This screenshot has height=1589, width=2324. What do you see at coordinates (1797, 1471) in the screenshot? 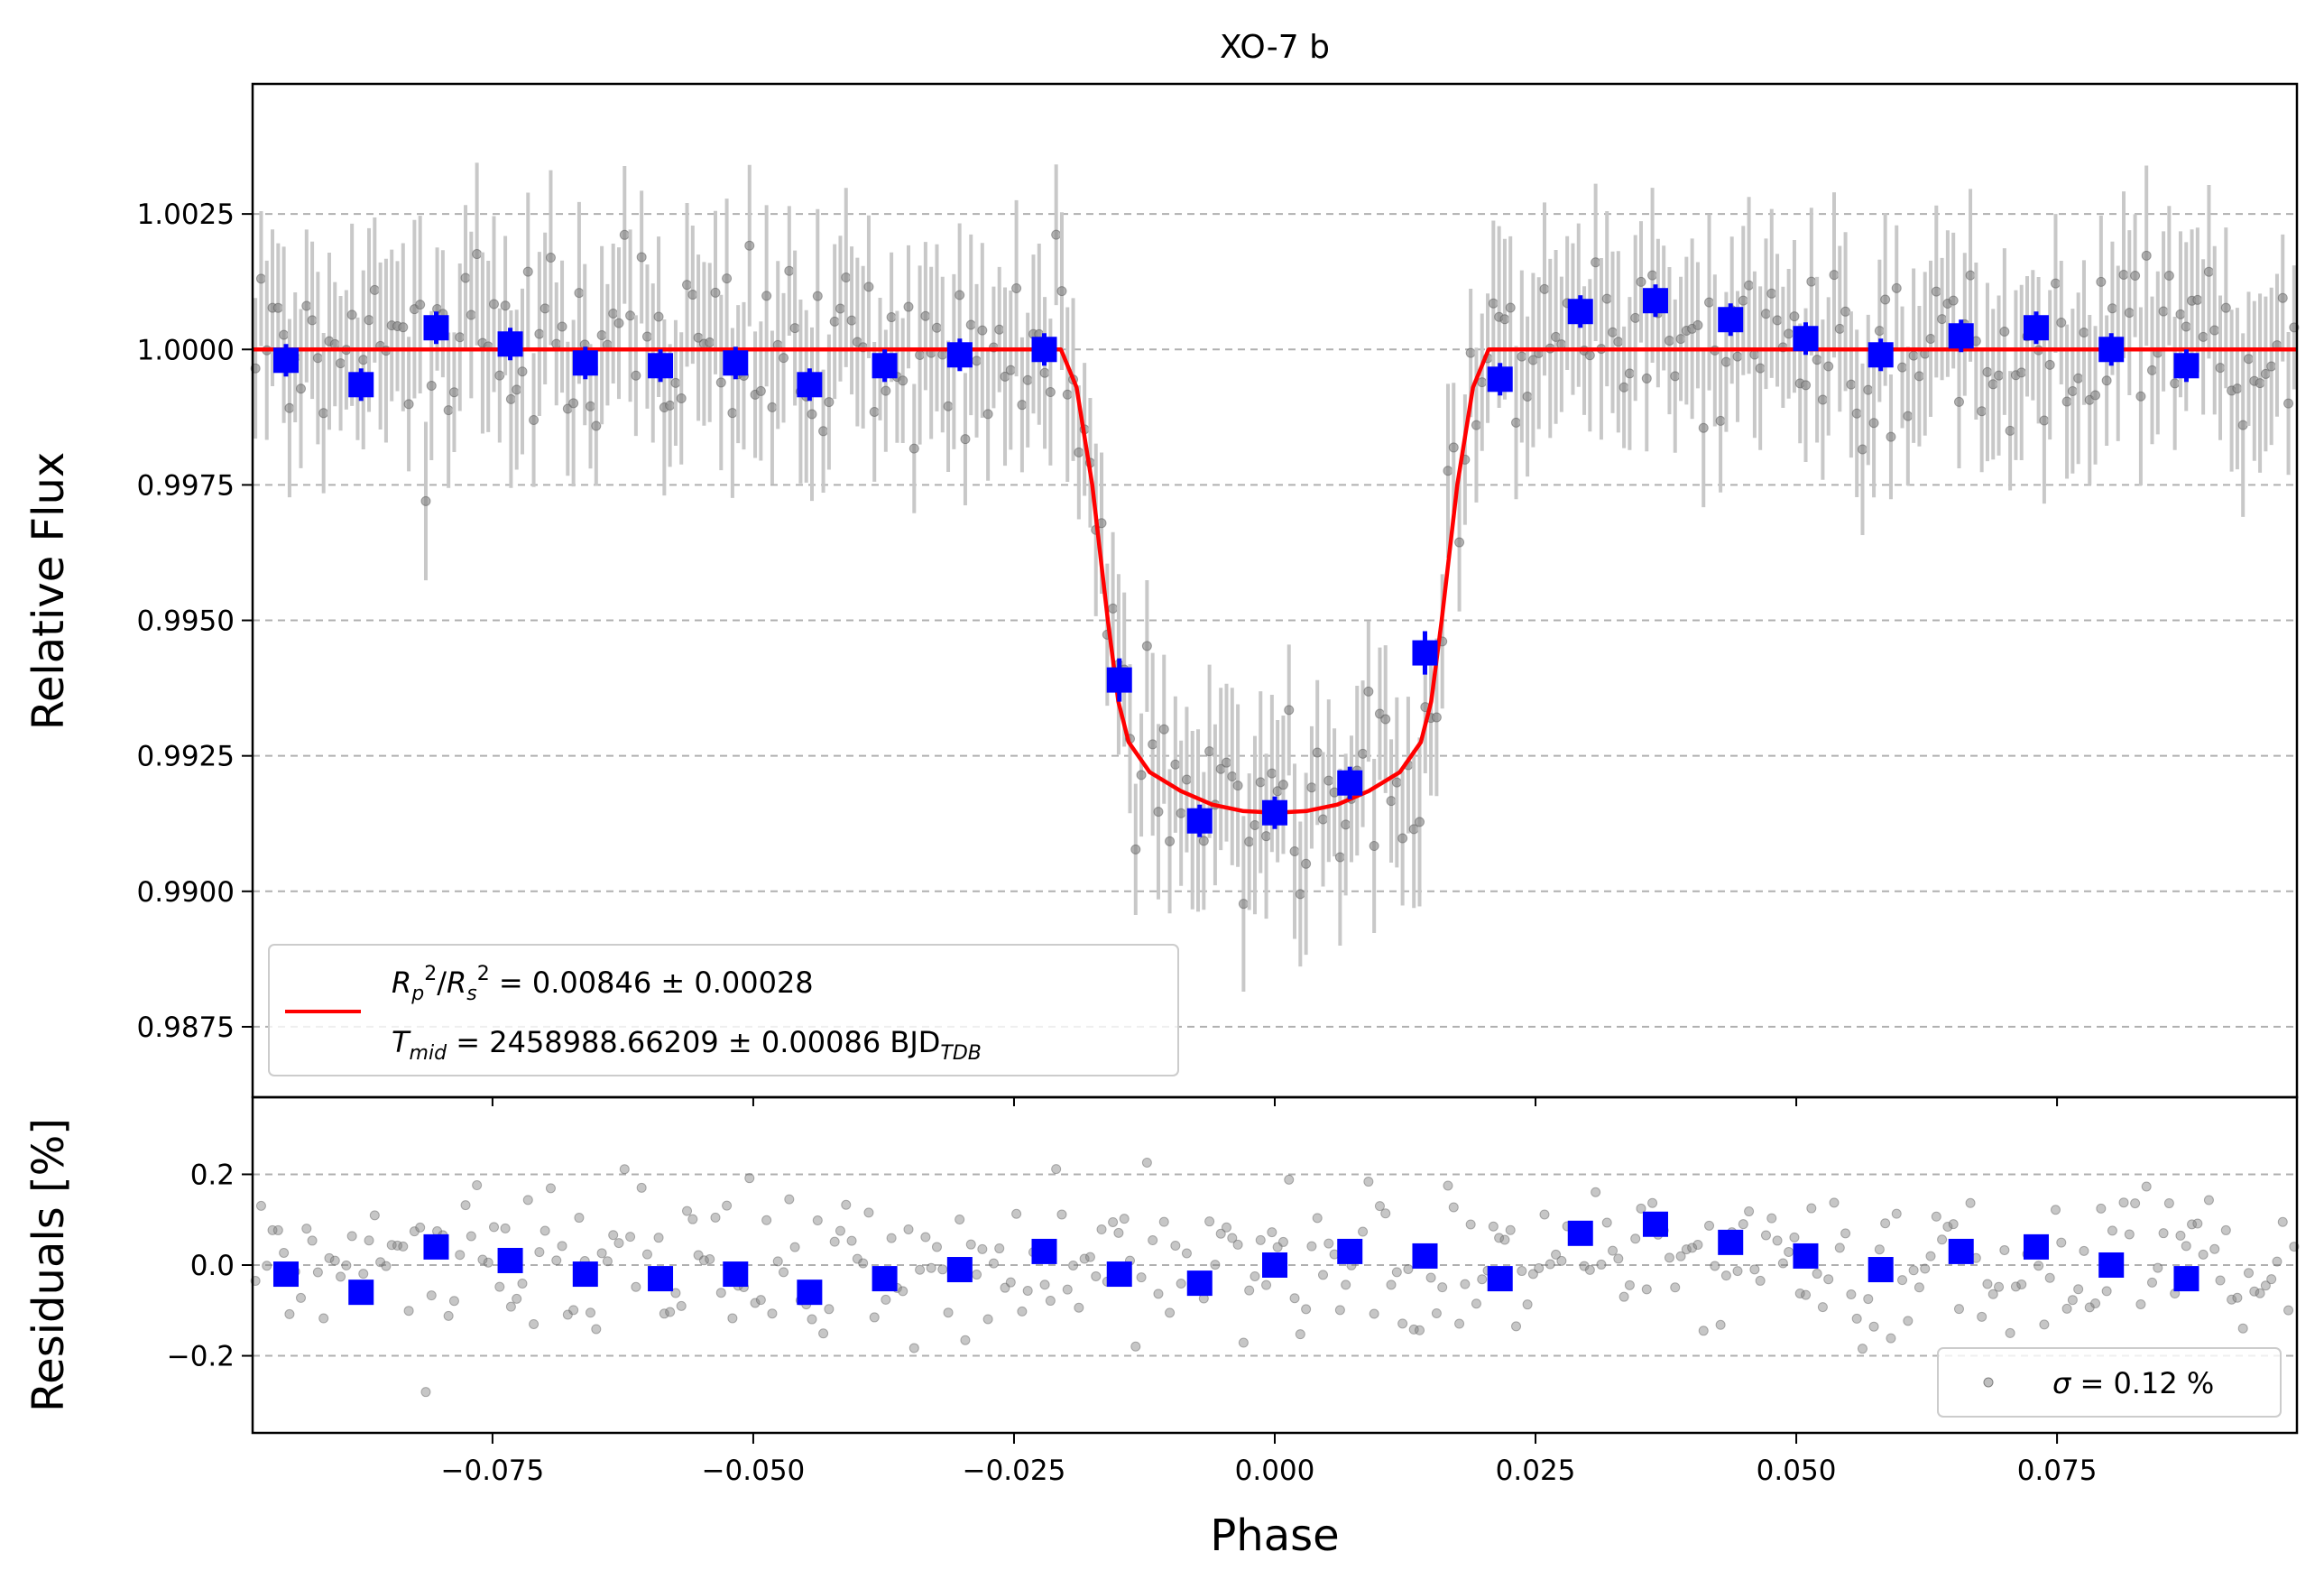
I see `x-tick-label: 0.050` at bounding box center [1797, 1471].